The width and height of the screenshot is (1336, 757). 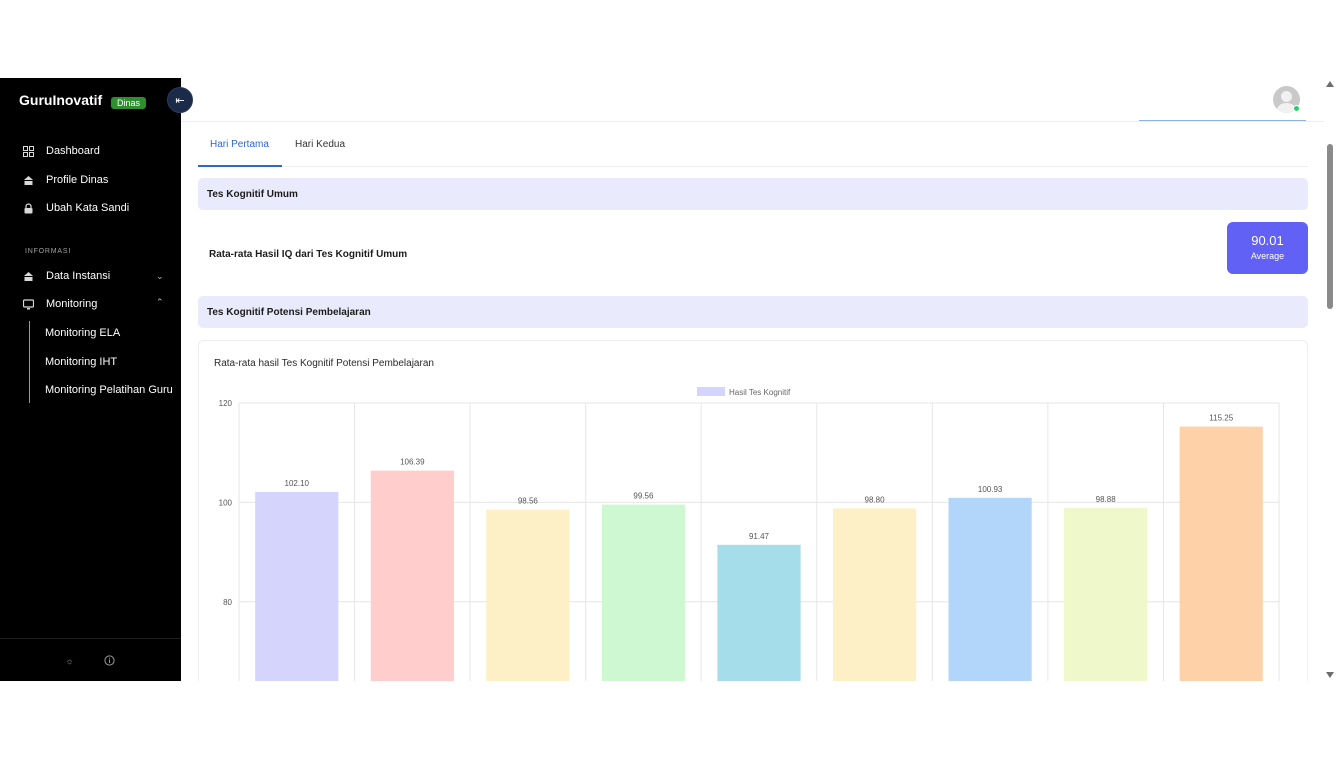 What do you see at coordinates (1222, 120) in the screenshot?
I see `topbar-accent-line` at bounding box center [1222, 120].